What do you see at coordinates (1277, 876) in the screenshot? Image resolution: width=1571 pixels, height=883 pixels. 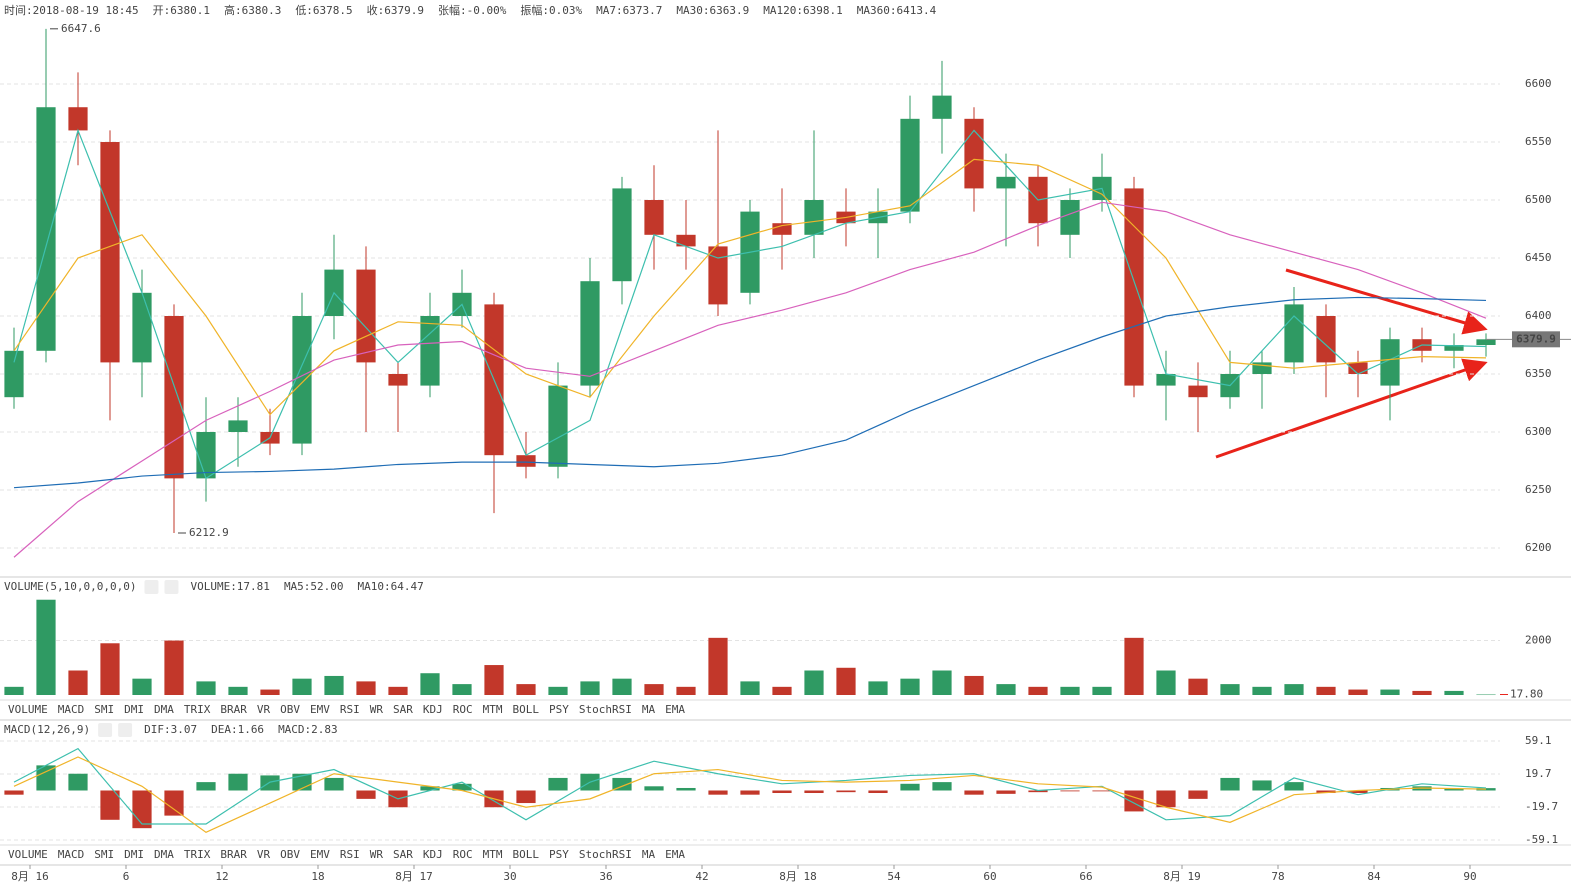 I see `x-tick-label: 78` at bounding box center [1277, 876].